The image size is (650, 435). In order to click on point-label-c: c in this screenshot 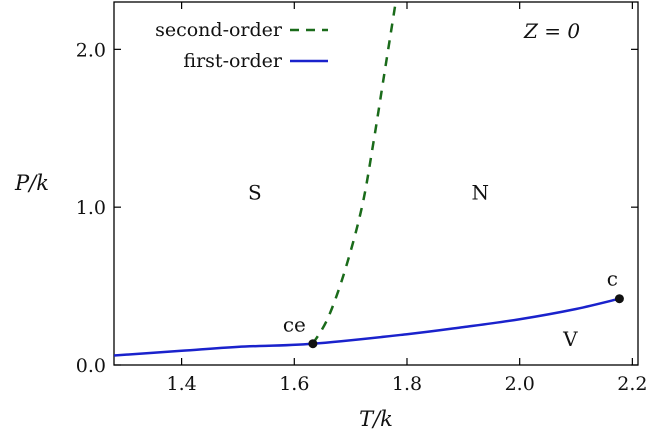, I will do `click(612, 279)`.